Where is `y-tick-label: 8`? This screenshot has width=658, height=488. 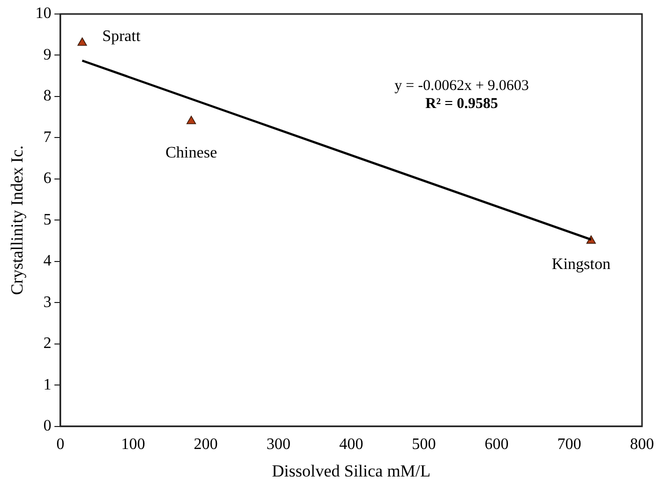
y-tick-label: 8 is located at coordinates (47, 96).